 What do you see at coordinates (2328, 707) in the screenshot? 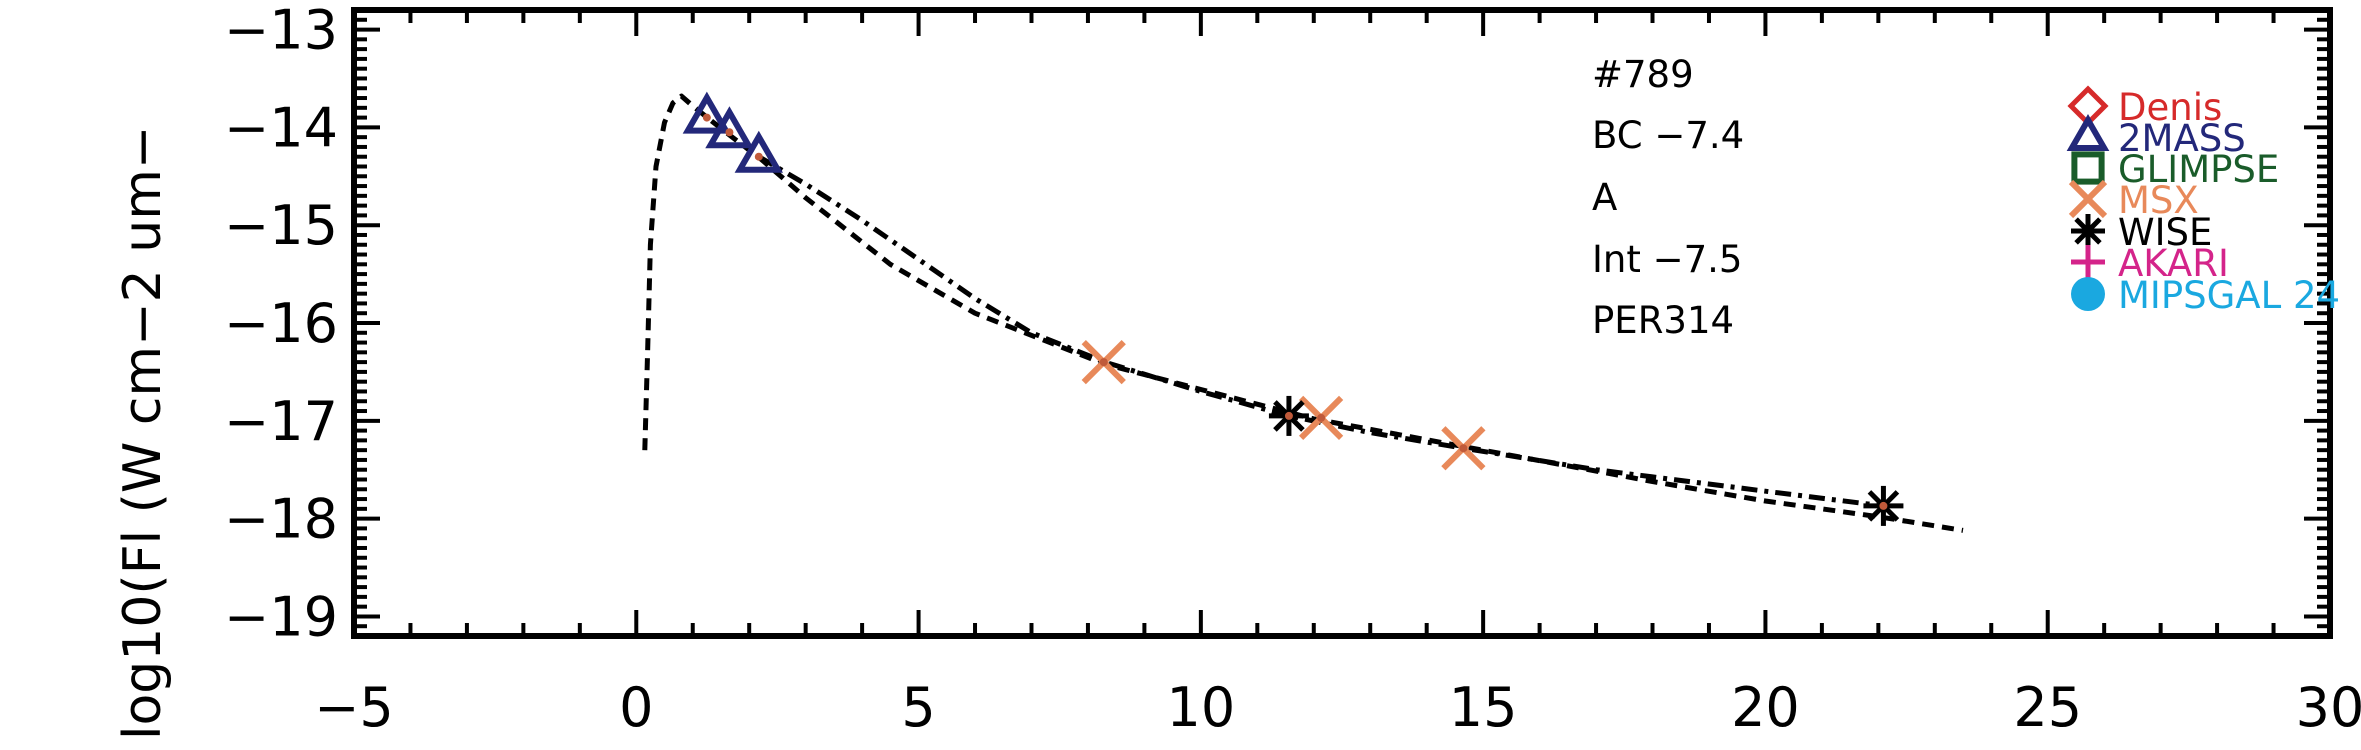
I see `x-tick-label: 30` at bounding box center [2328, 707].